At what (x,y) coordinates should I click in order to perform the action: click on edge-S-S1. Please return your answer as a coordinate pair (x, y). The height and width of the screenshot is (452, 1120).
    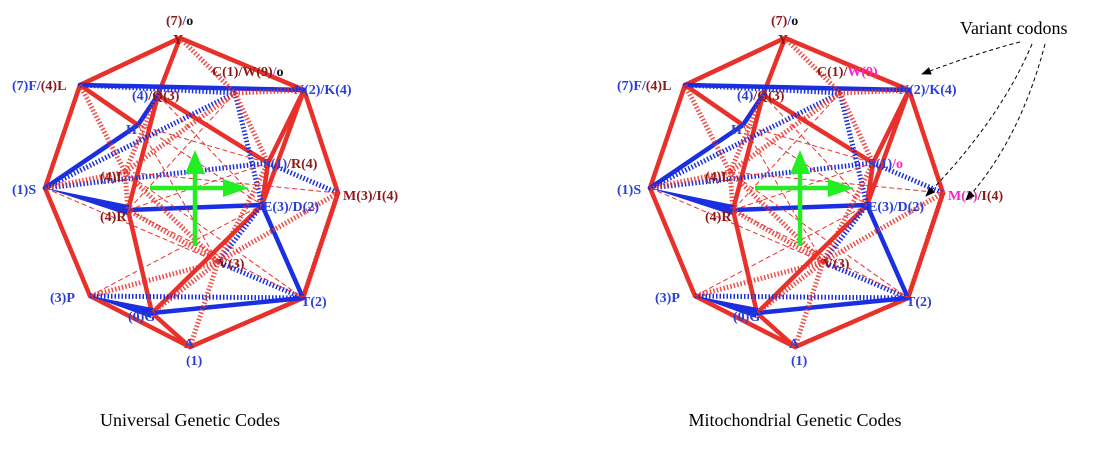
    Looking at the image, I should click on (761, 175).